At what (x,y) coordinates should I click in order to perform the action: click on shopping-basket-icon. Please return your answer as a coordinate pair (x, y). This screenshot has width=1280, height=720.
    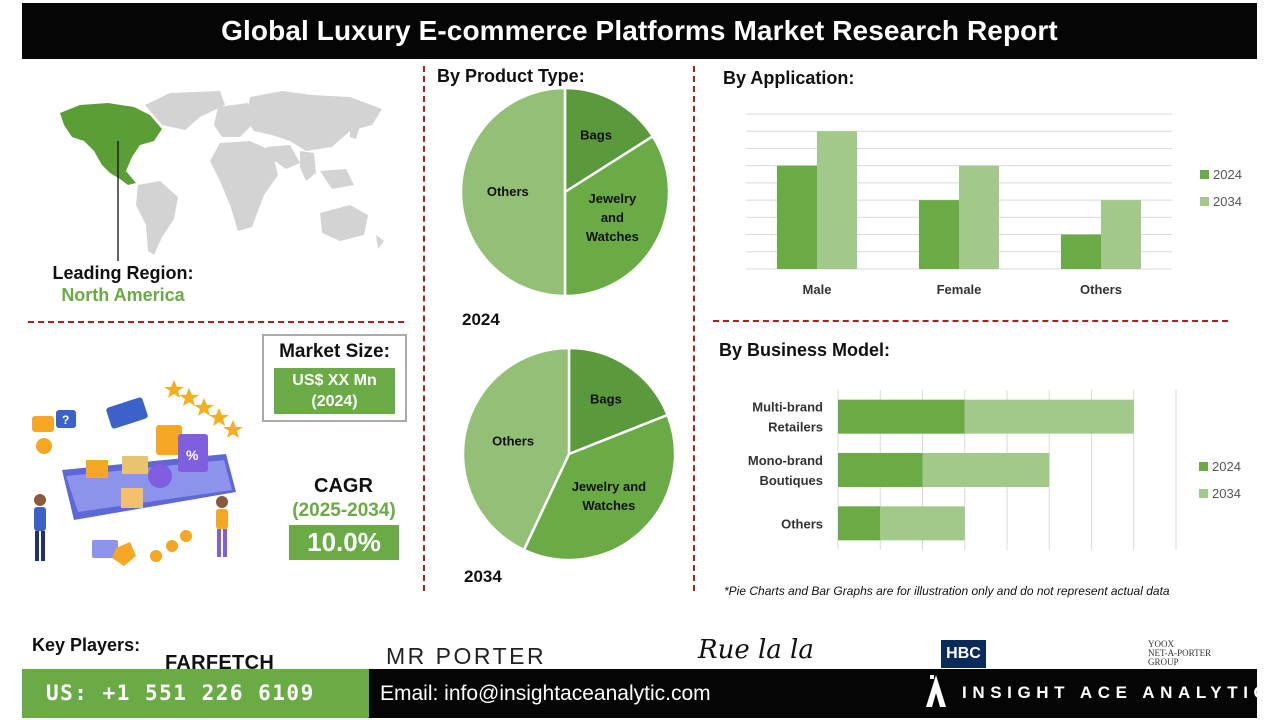
    Looking at the image, I should click on (169, 440).